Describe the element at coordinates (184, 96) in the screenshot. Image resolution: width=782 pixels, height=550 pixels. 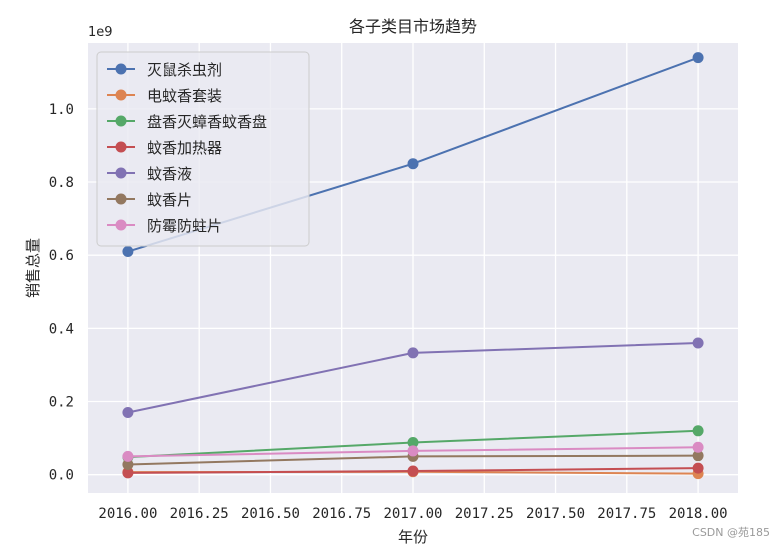
I see `legend-label: 电蚊香套装` at that location.